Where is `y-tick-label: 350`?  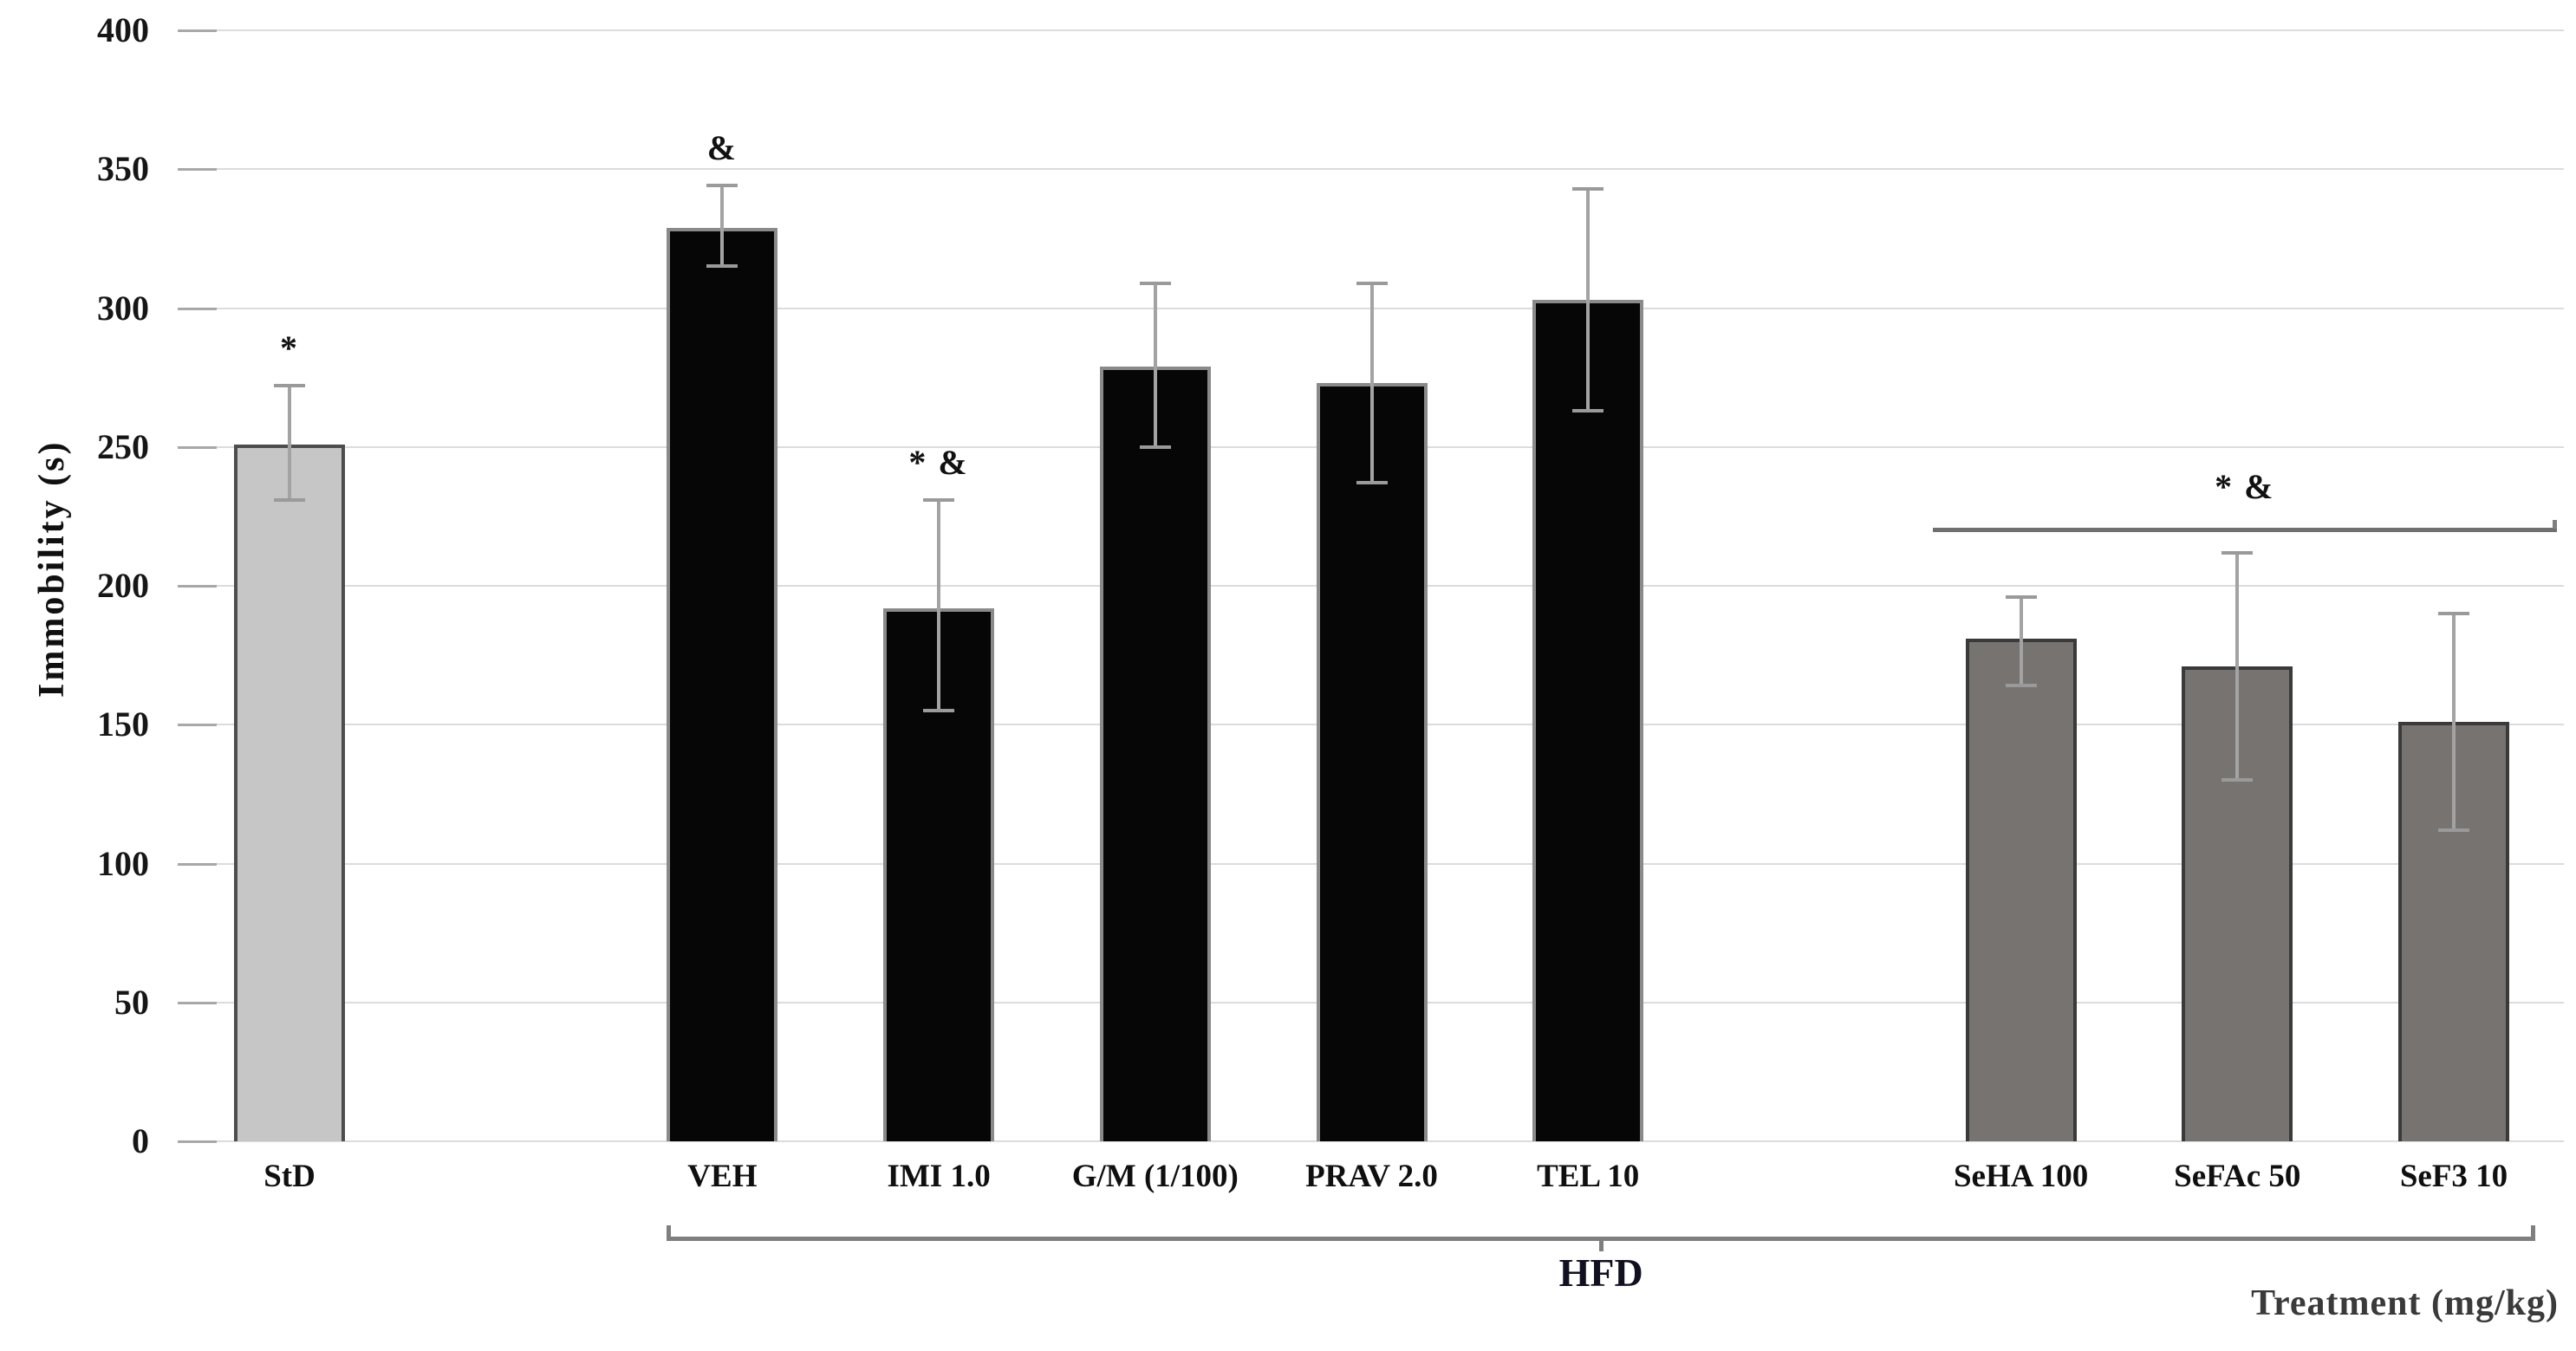
y-tick-label: 350 is located at coordinates (123, 169).